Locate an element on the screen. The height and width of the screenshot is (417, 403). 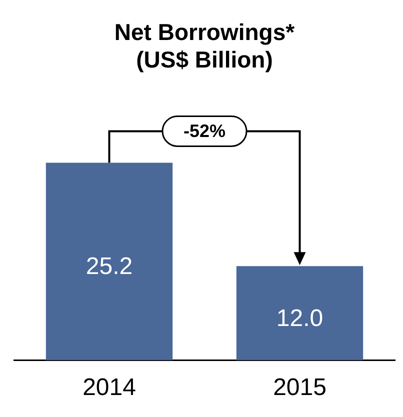
x-tick-label: 2015 is located at coordinates (299, 388).